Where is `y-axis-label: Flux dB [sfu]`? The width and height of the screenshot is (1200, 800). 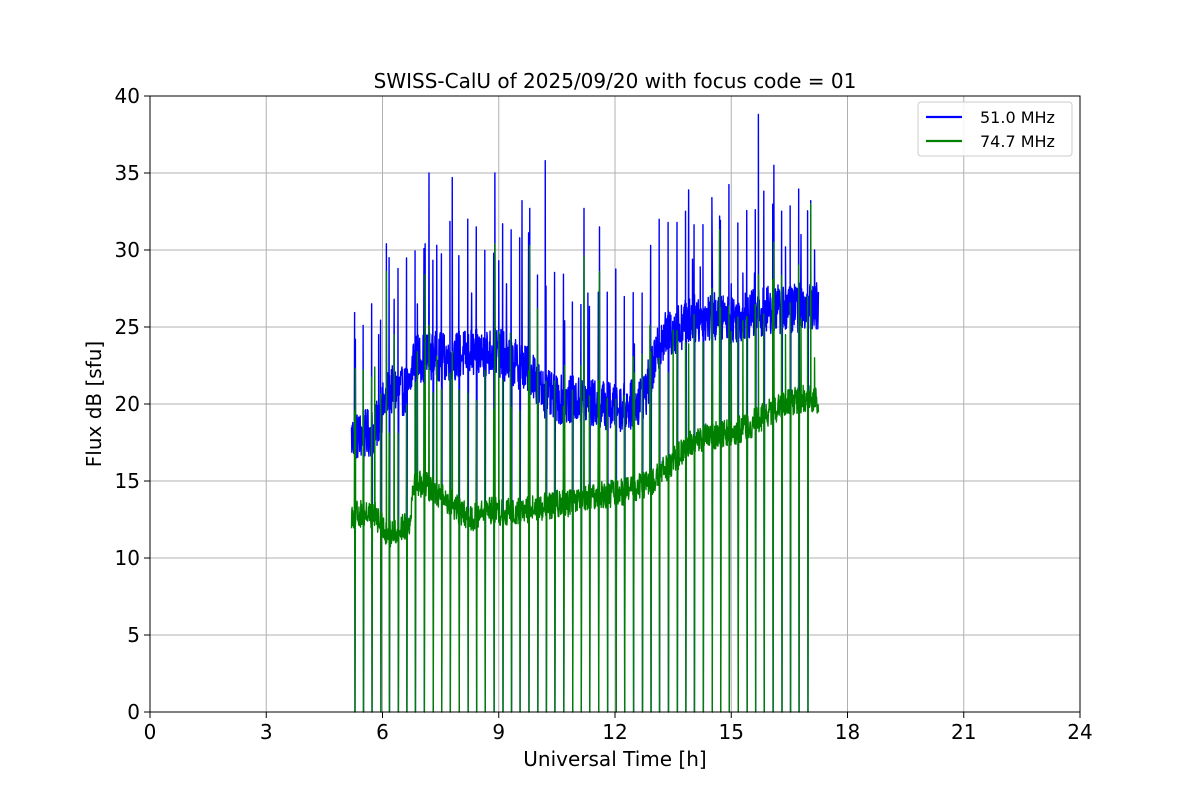
y-axis-label: Flux dB [sfu] is located at coordinates (94, 404).